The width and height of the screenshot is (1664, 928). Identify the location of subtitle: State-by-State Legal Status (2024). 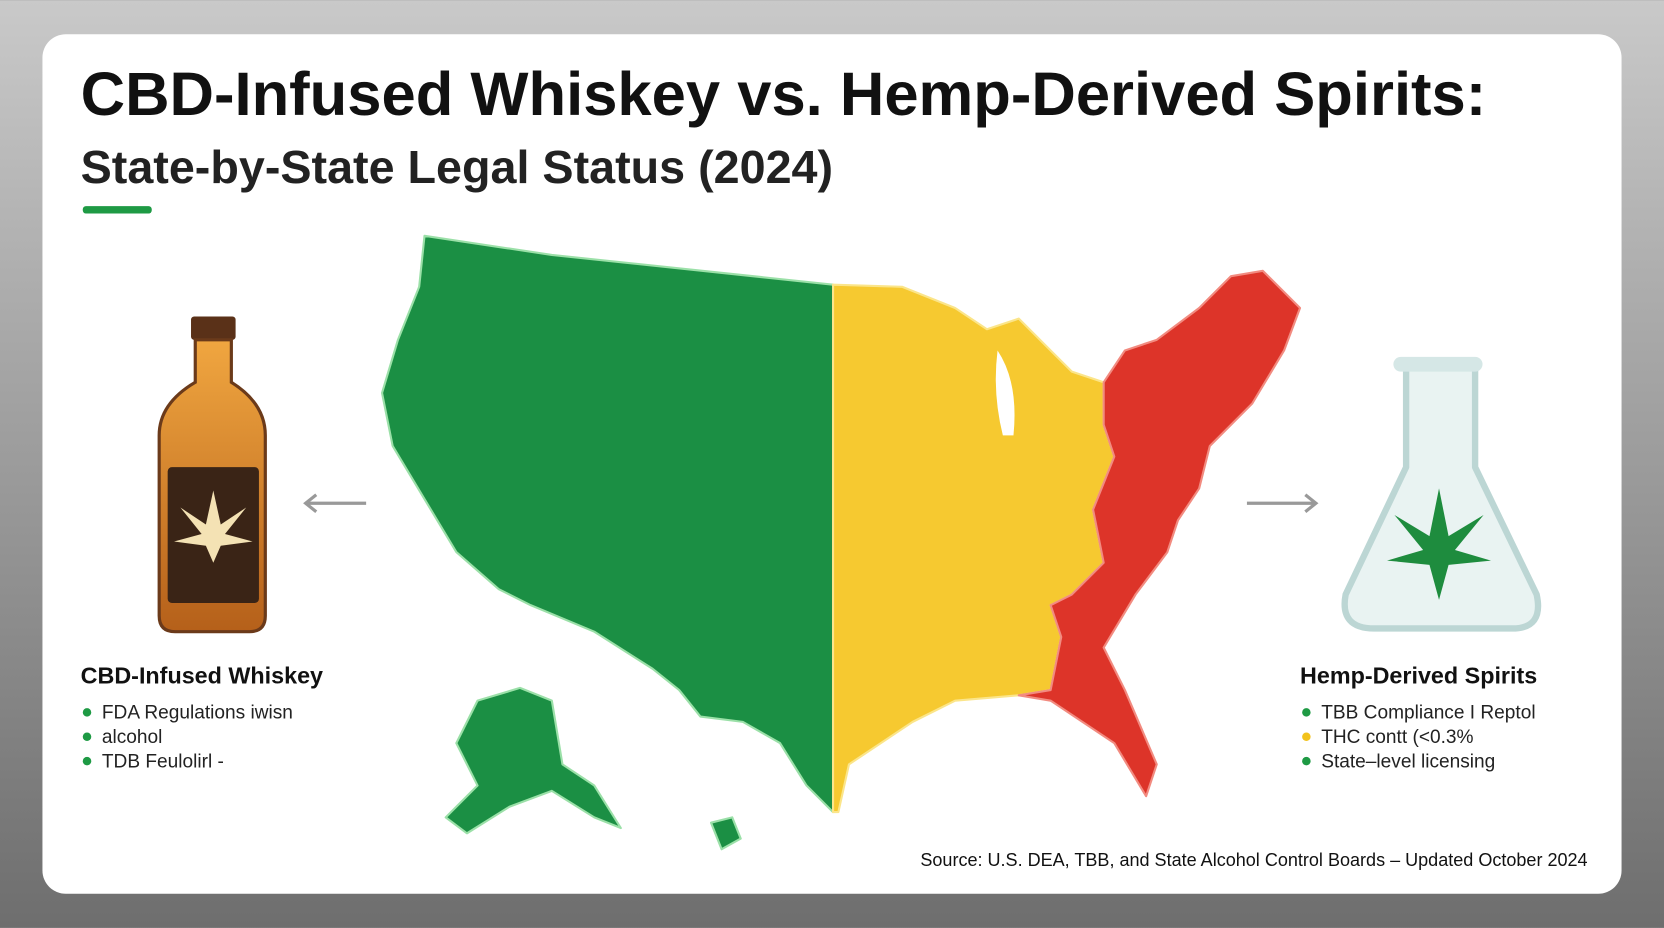
(457, 167).